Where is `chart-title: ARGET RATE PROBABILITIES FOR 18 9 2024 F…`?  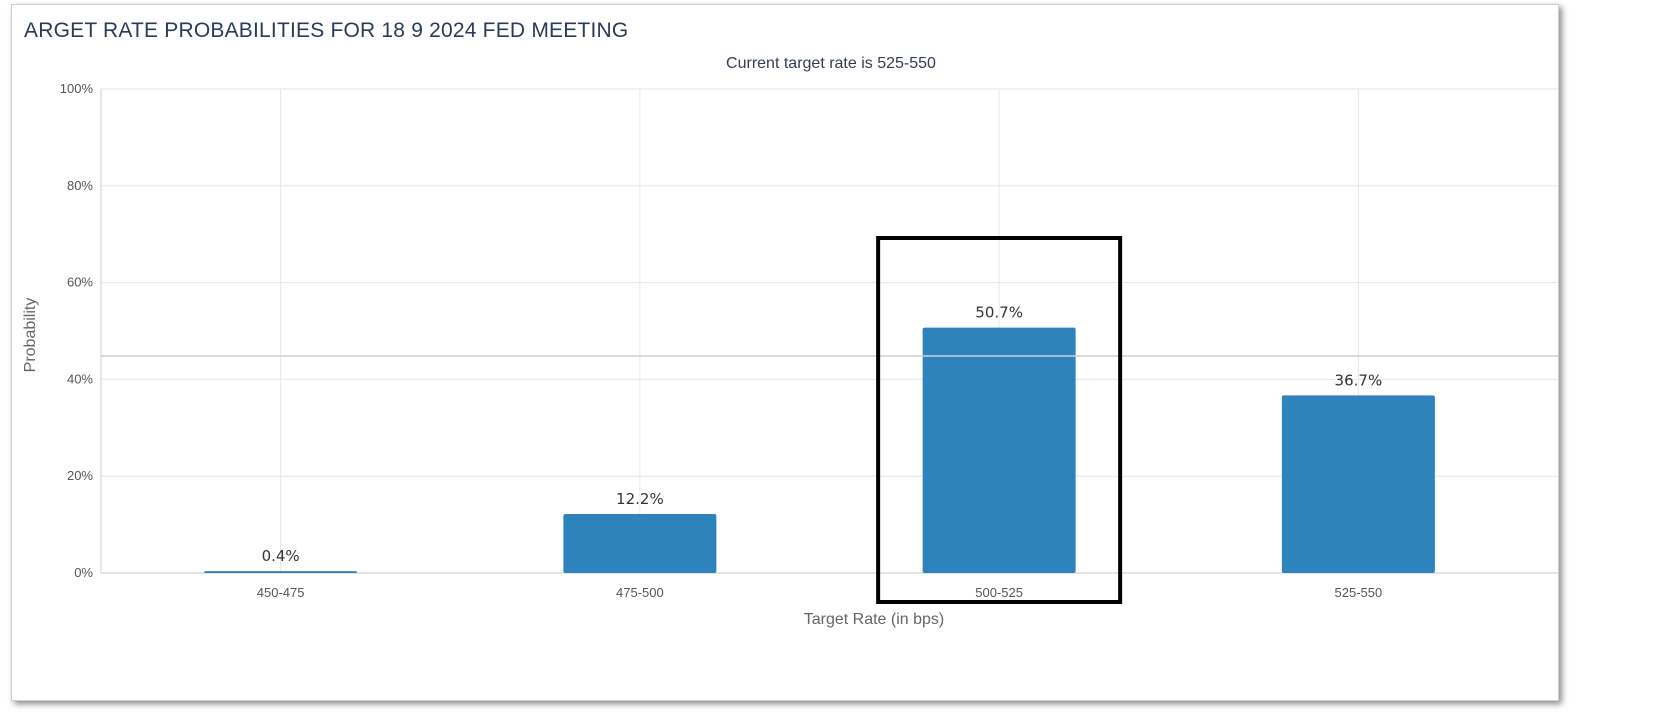 chart-title: ARGET RATE PROBABILITIES FOR 18 9 2024 F… is located at coordinates (326, 30).